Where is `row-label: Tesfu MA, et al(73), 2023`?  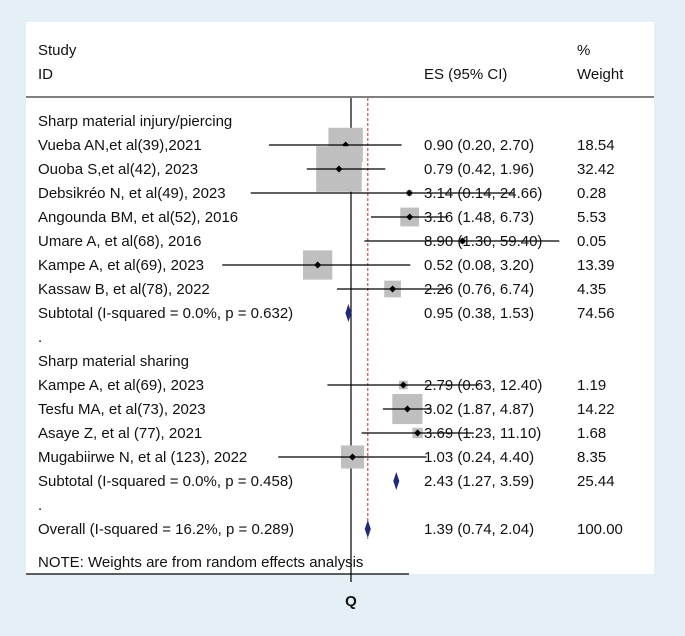 row-label: Tesfu MA, et al(73), 2023 is located at coordinates (122, 409).